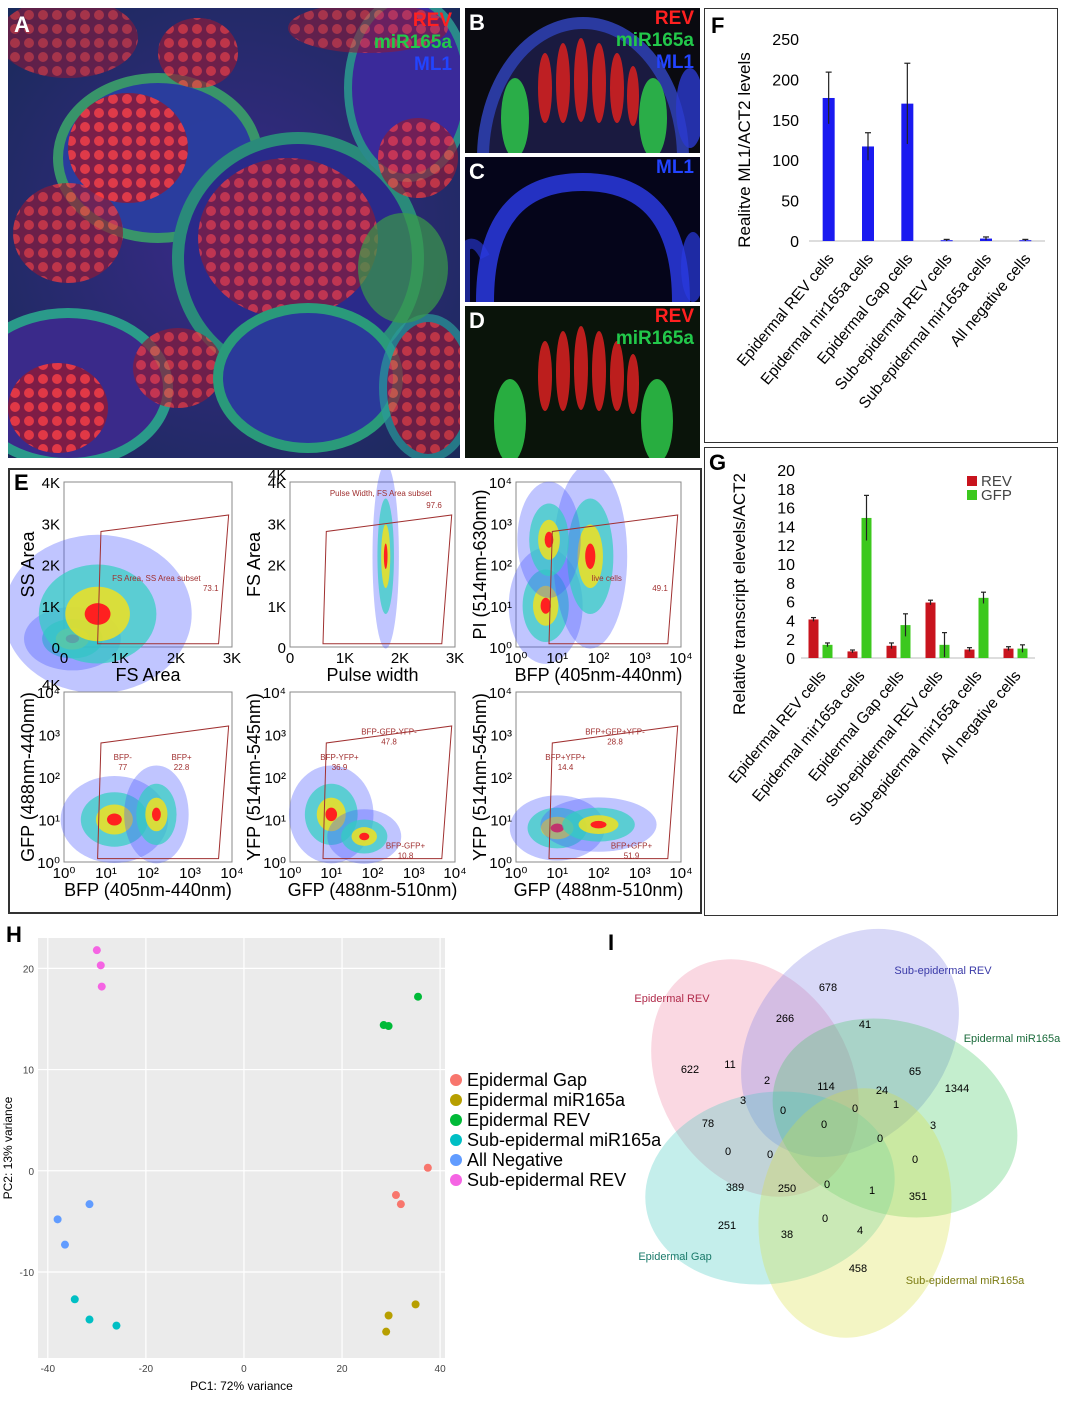 The image size is (1080, 1407). Describe the element at coordinates (477, 171) in the screenshot. I see `panel-c-letter: C` at that location.